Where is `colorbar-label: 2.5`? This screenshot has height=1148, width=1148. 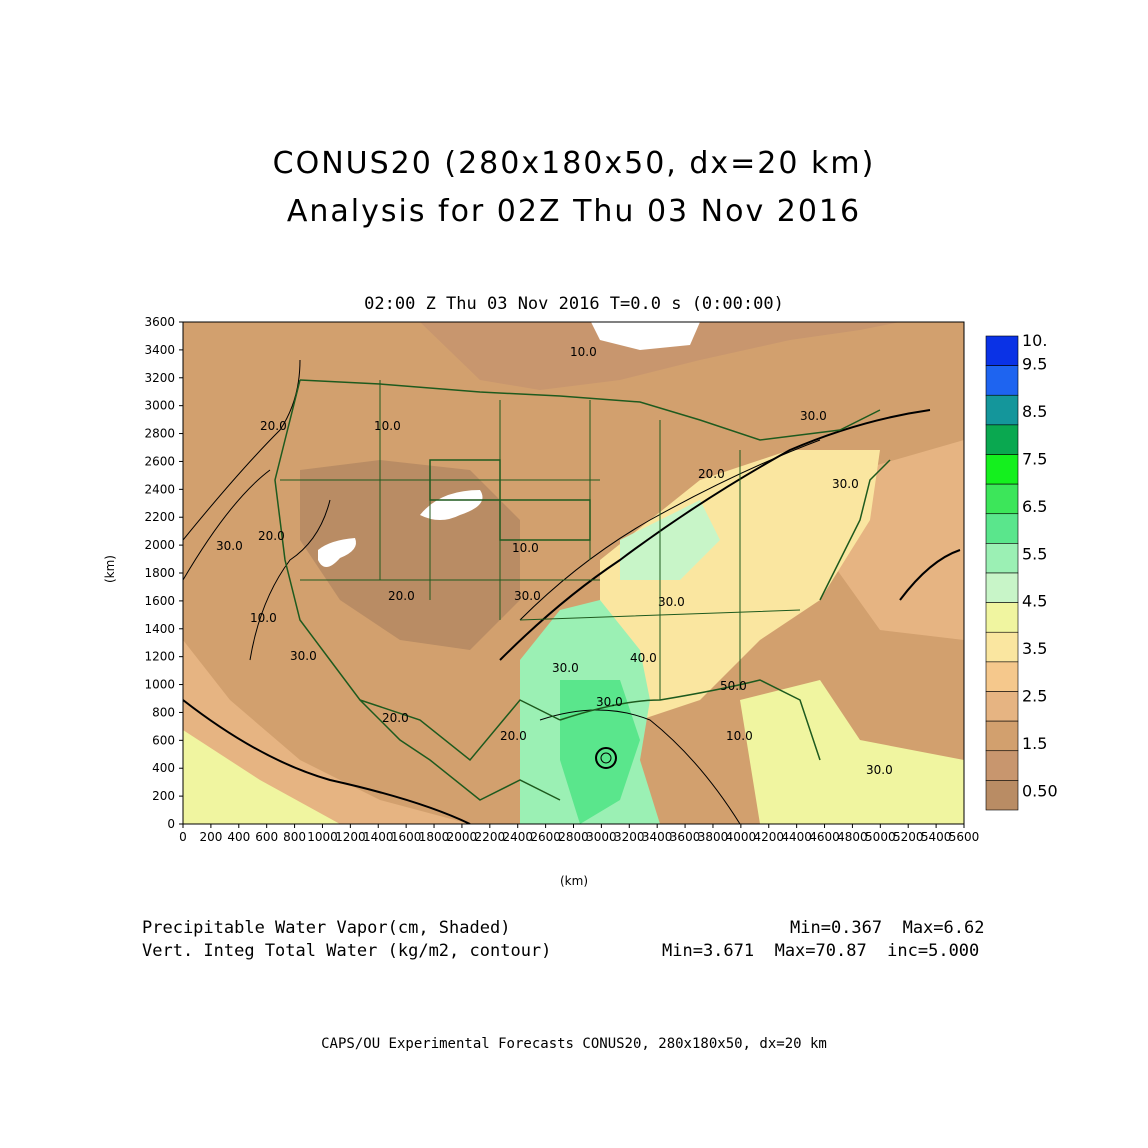
colorbar-label: 2.5 is located at coordinates (1034, 696).